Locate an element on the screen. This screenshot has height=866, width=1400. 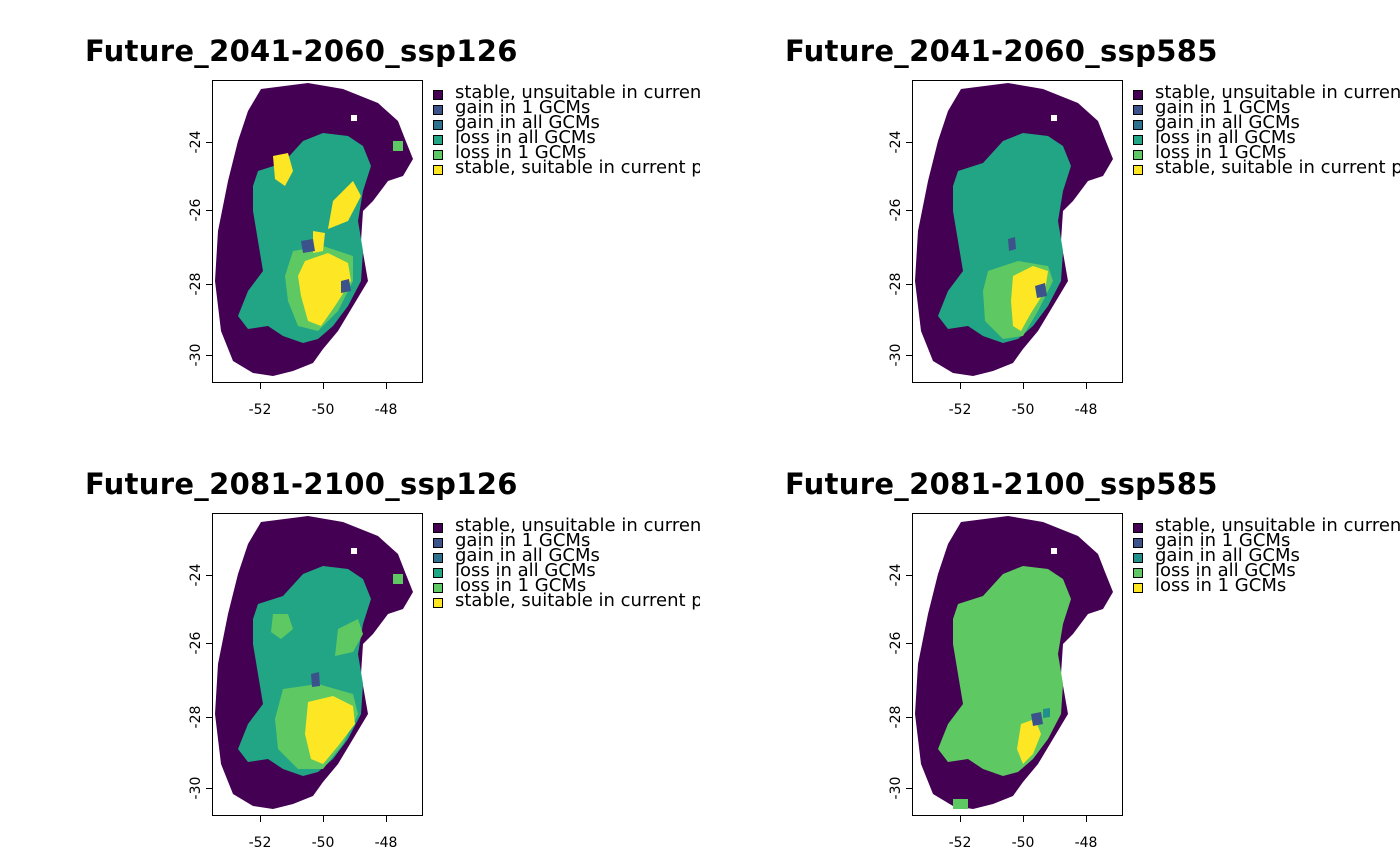
panel-title: Future_2081-2100_ssp585 is located at coordinates (1001, 484).